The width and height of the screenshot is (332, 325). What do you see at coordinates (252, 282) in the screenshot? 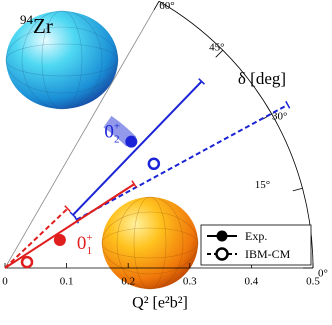
I see `x-tick-label: 0.4` at bounding box center [252, 282].